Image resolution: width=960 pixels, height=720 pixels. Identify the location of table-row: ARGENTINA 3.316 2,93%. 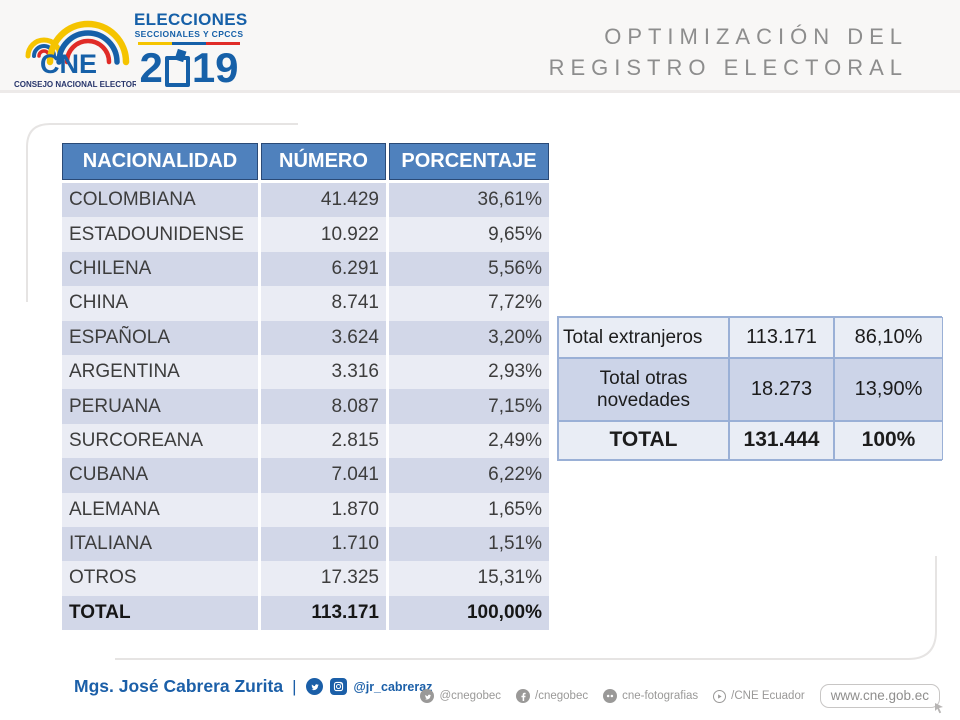
(305, 372).